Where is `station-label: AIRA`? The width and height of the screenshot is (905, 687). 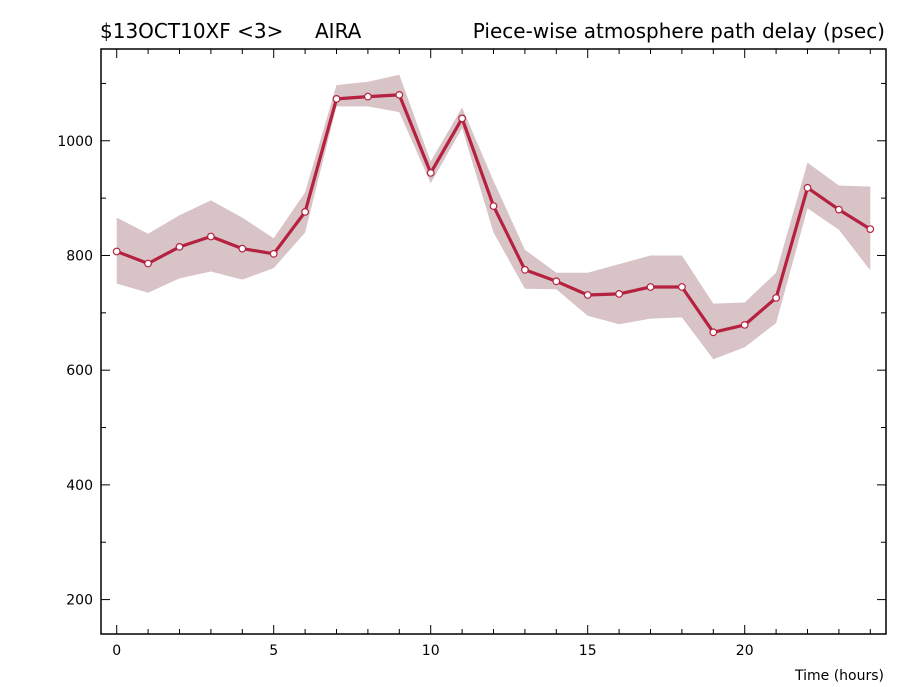
station-label: AIRA is located at coordinates (338, 31).